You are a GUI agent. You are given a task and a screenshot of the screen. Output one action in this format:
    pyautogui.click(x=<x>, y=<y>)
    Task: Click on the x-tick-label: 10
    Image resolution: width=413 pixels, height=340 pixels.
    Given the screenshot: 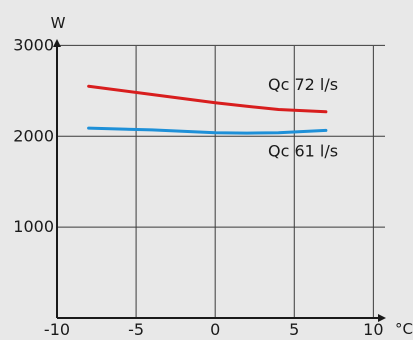 What is the action you would take?
    pyautogui.click(x=373, y=329)
    